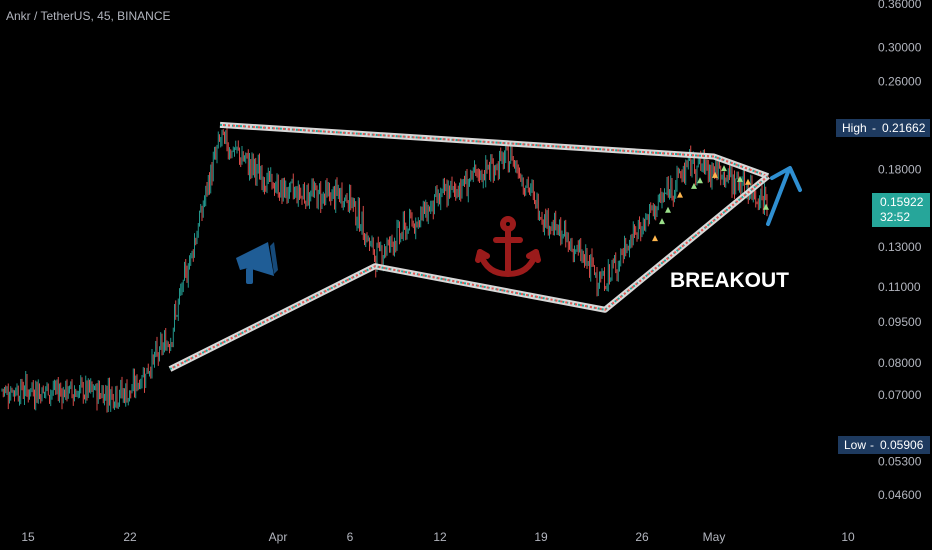  Describe the element at coordinates (900, 5) in the screenshot. I see `y-tick-label: 0.36000` at that location.